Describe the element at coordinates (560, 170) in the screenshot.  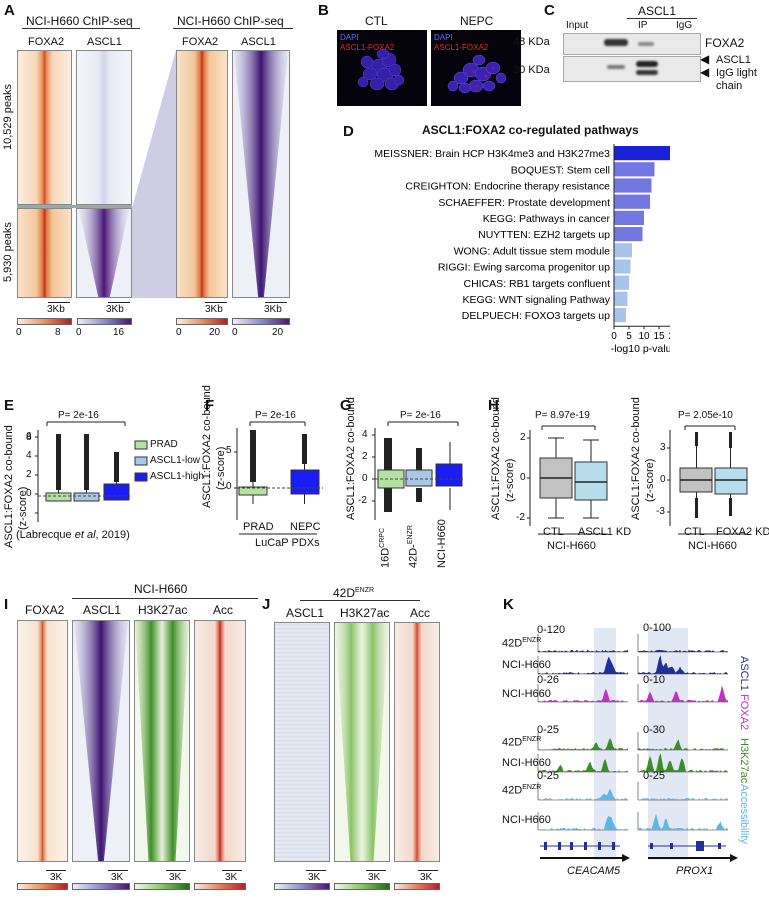
I see `bar-label-1: BOQUEST: Stem cell` at that location.